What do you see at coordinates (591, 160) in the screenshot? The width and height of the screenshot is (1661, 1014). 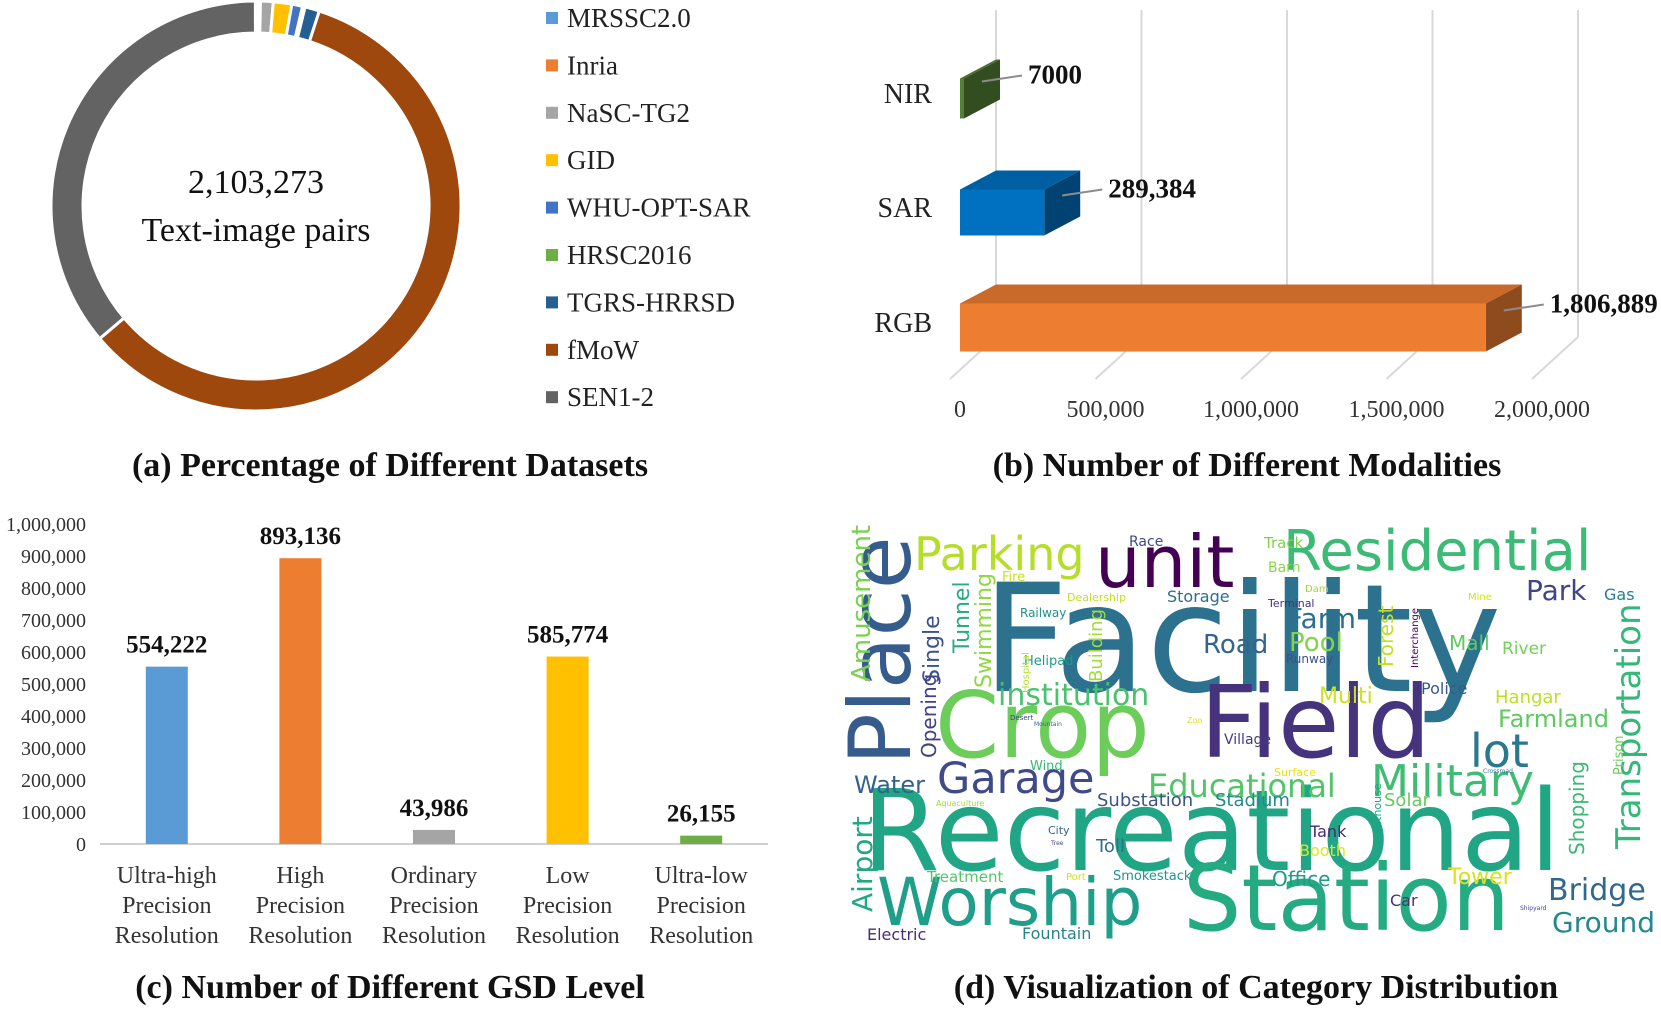 I see `legend-label-gid: GID` at bounding box center [591, 160].